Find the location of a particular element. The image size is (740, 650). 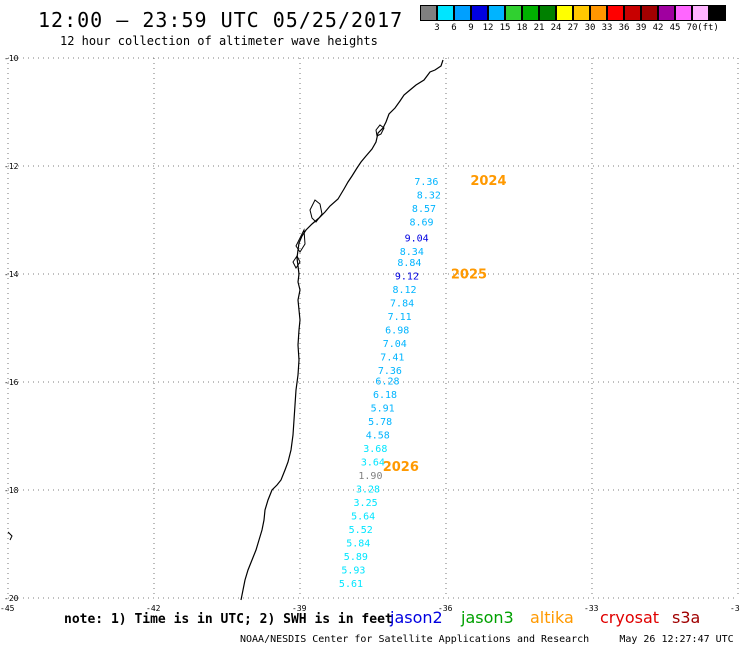

legend-label: 27 is located at coordinates (573, 28).